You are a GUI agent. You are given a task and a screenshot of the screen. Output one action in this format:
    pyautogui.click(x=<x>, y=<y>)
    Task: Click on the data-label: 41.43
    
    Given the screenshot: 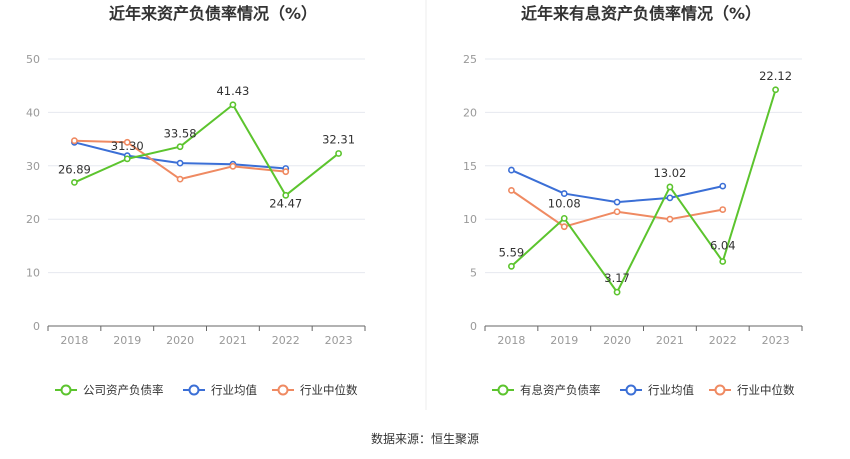 What is the action you would take?
    pyautogui.click(x=232, y=91)
    